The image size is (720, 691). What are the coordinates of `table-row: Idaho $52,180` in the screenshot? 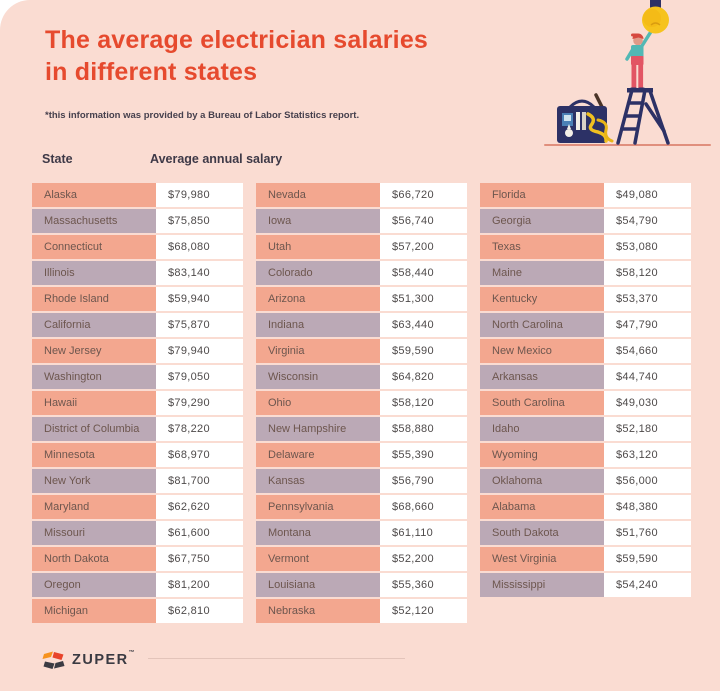 It's located at (585, 429).